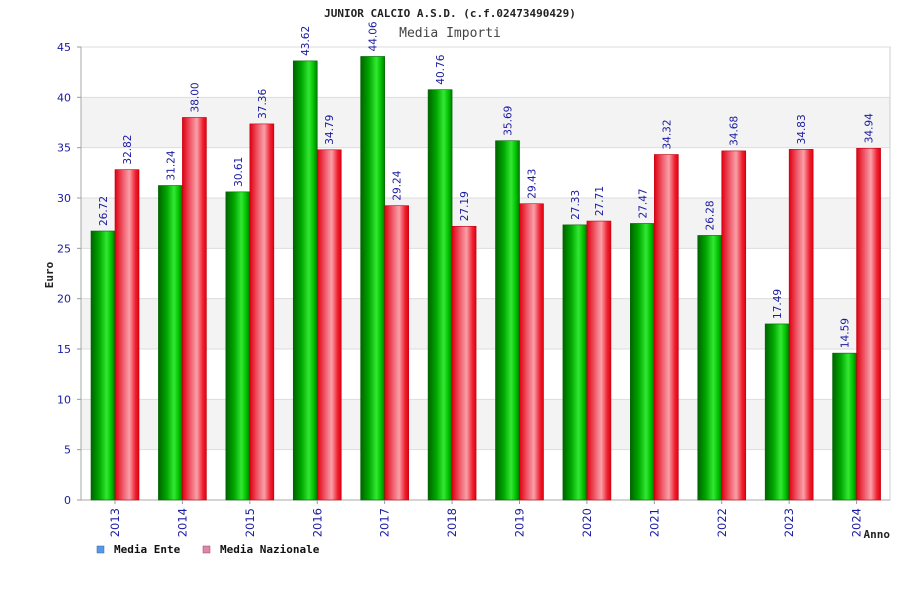 The width and height of the screenshot is (900, 600). What do you see at coordinates (600, 201) in the screenshot?
I see `value-label-media-nazionale: 27.71` at bounding box center [600, 201].